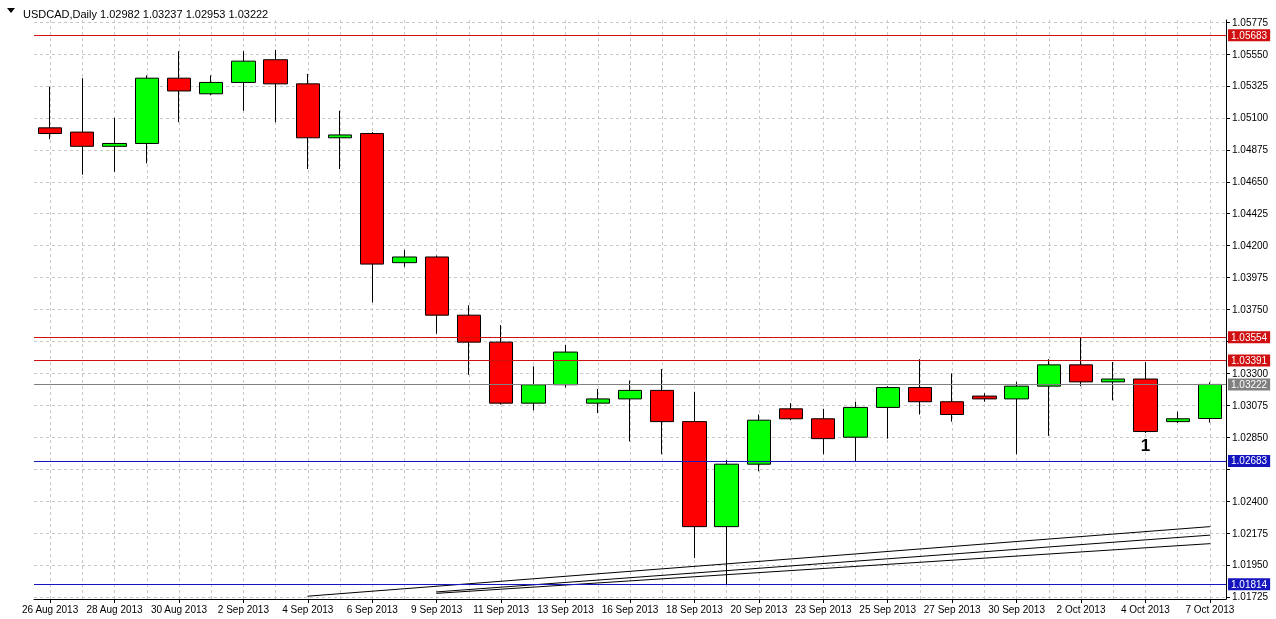  I want to click on ref-line-label: 1.03222, so click(1249, 384).